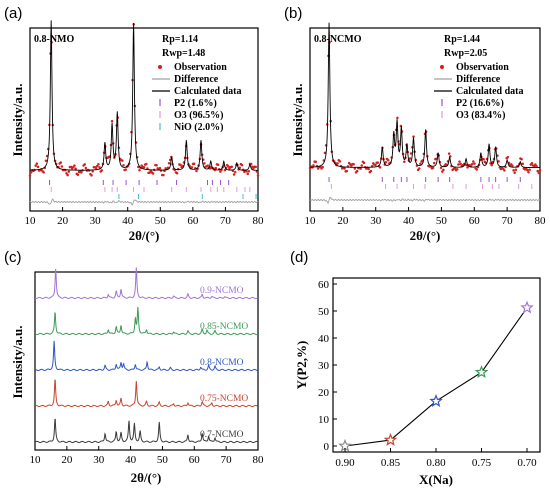  What do you see at coordinates (436, 479) in the screenshot?
I see `panel-d-x-label: X(Na)` at bounding box center [436, 479].